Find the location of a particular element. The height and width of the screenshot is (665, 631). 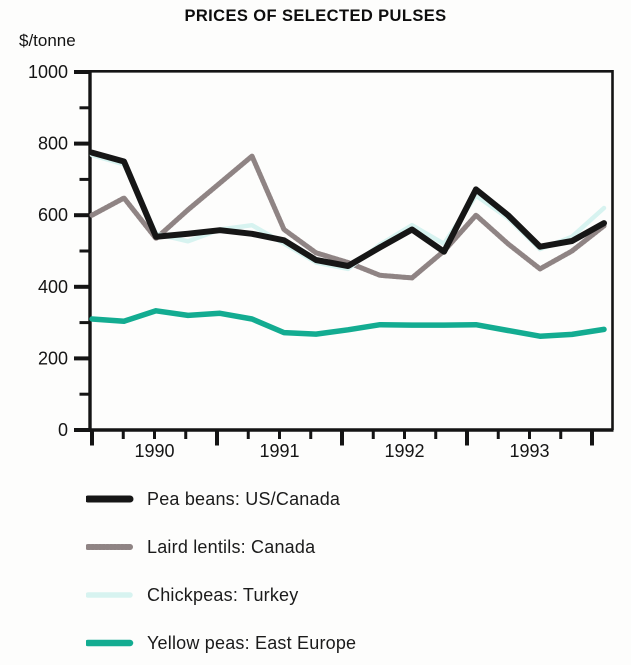

series-line-yellow-peas is located at coordinates (348, 323).